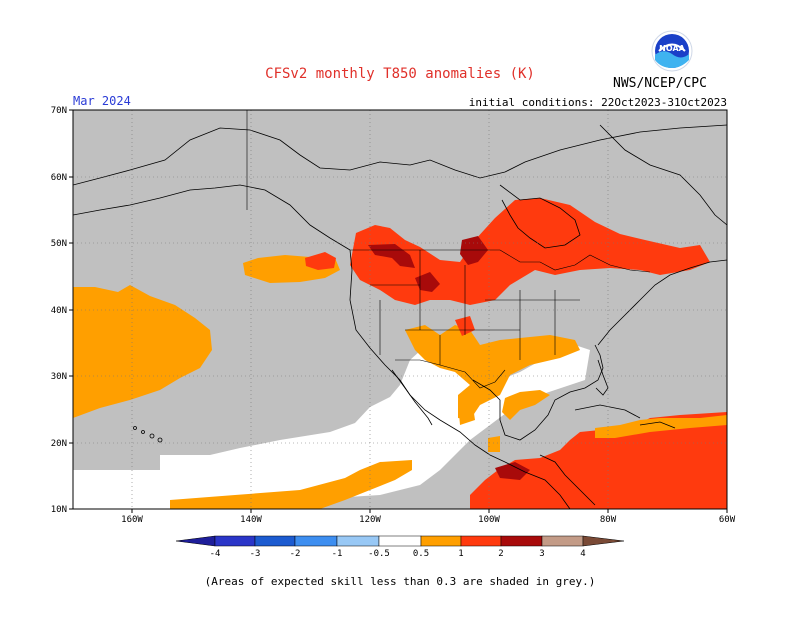 This screenshot has height=618, width=800. Describe the element at coordinates (102, 101) in the screenshot. I see `valid-month-label: Mar 2024` at that location.